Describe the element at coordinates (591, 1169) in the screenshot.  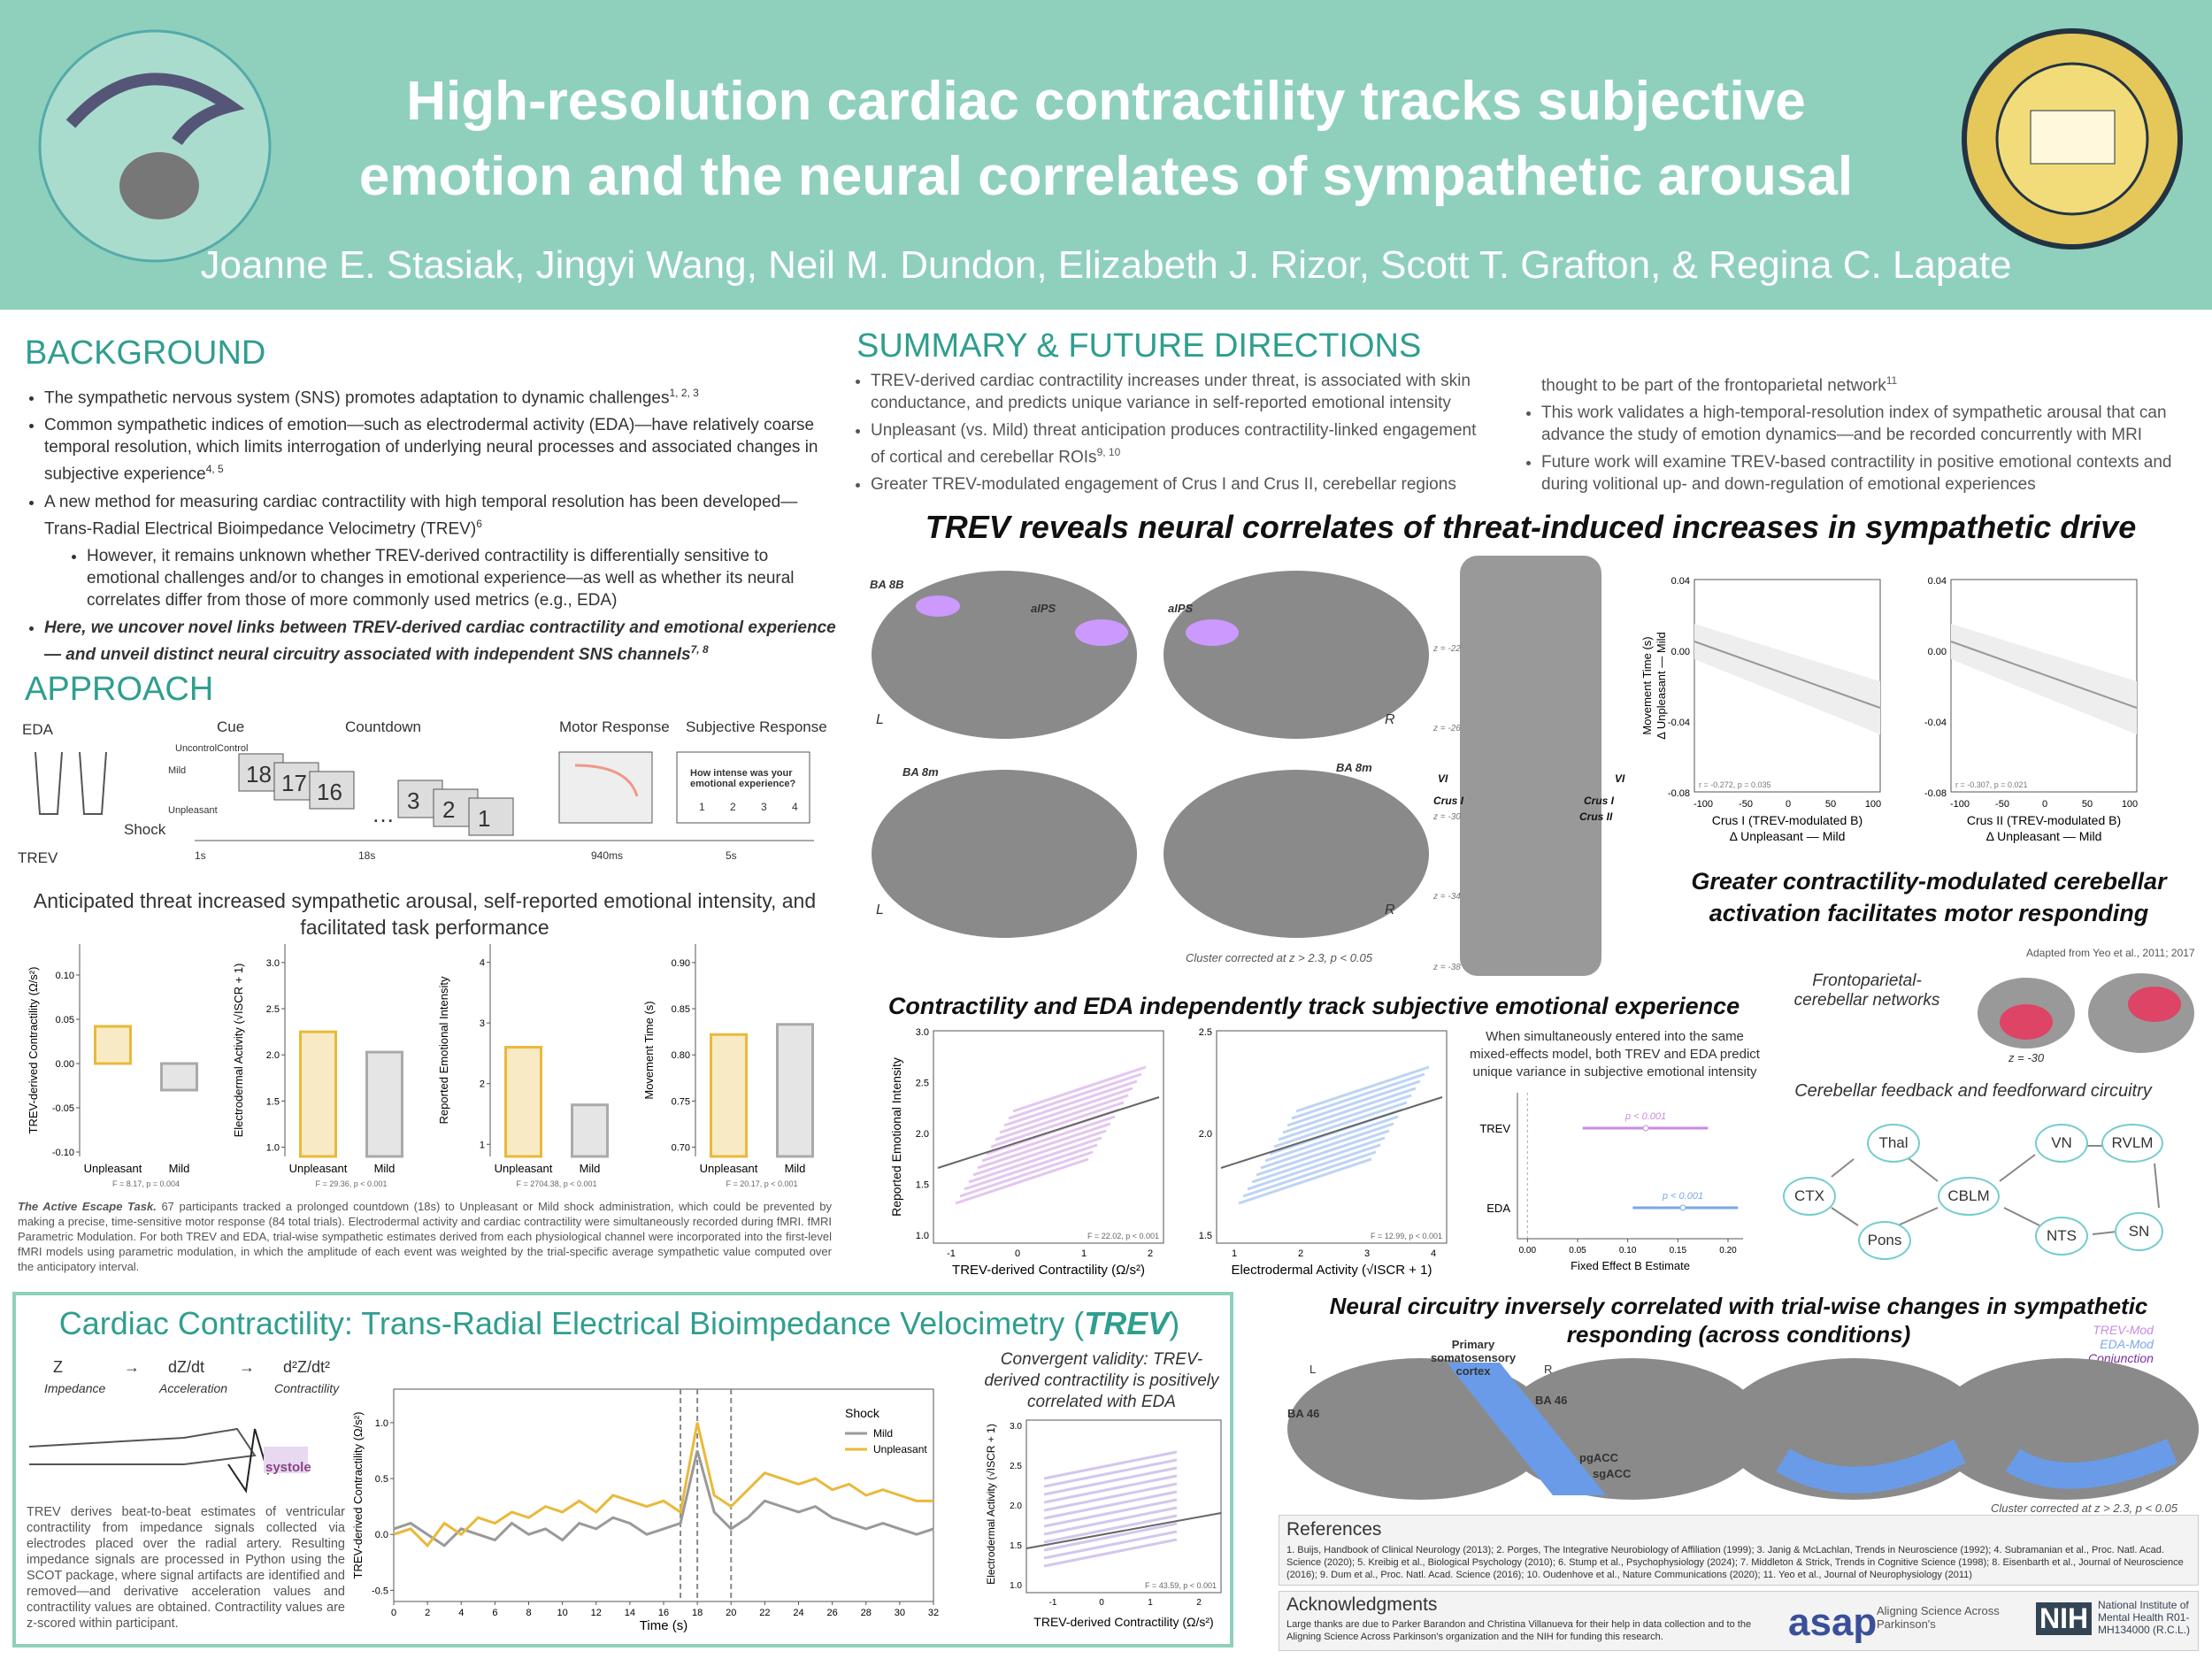
I see `x-tick-label: Mild` at that location.